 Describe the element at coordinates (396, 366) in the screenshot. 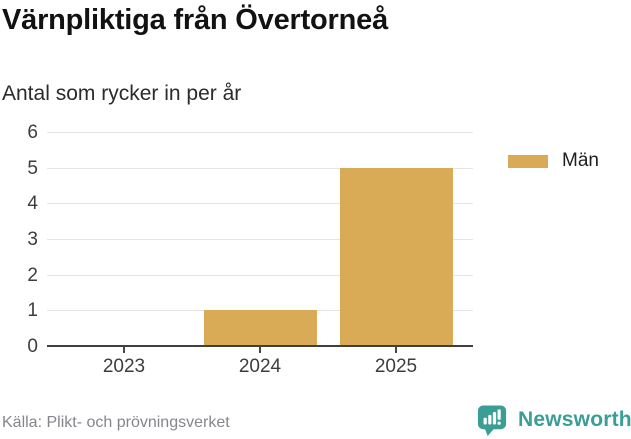

I see `x-axis-label-2025: 2025` at that location.